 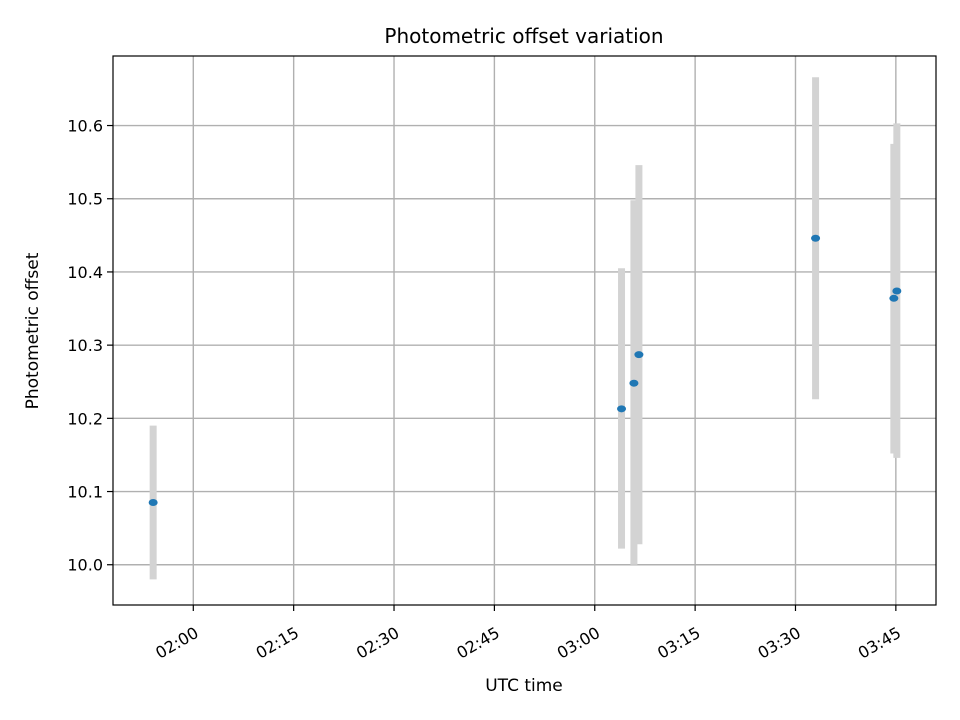 I want to click on y-tick-label: 10.6, so click(x=85, y=126).